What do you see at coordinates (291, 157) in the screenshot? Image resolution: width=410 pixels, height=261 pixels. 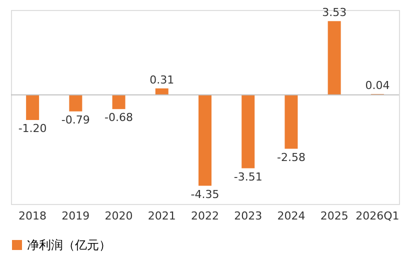 I see `data-label: -2.58` at bounding box center [291, 157].